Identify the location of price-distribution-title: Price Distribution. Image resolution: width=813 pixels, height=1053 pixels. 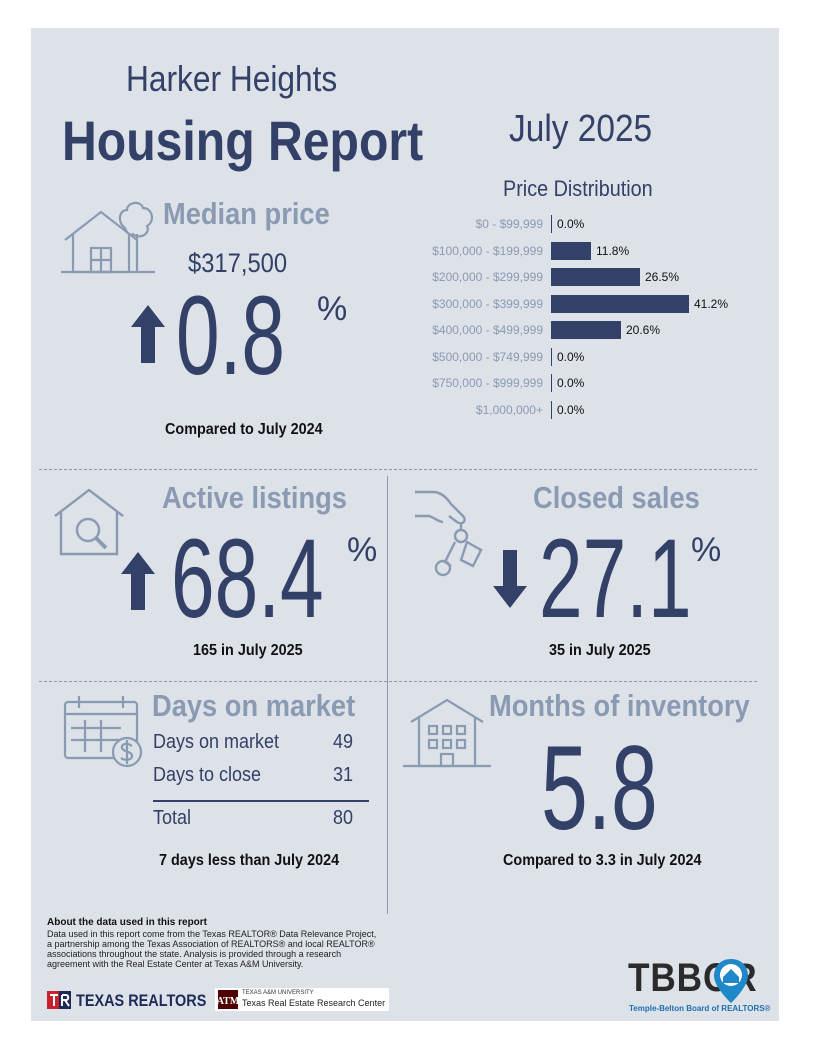
(578, 188).